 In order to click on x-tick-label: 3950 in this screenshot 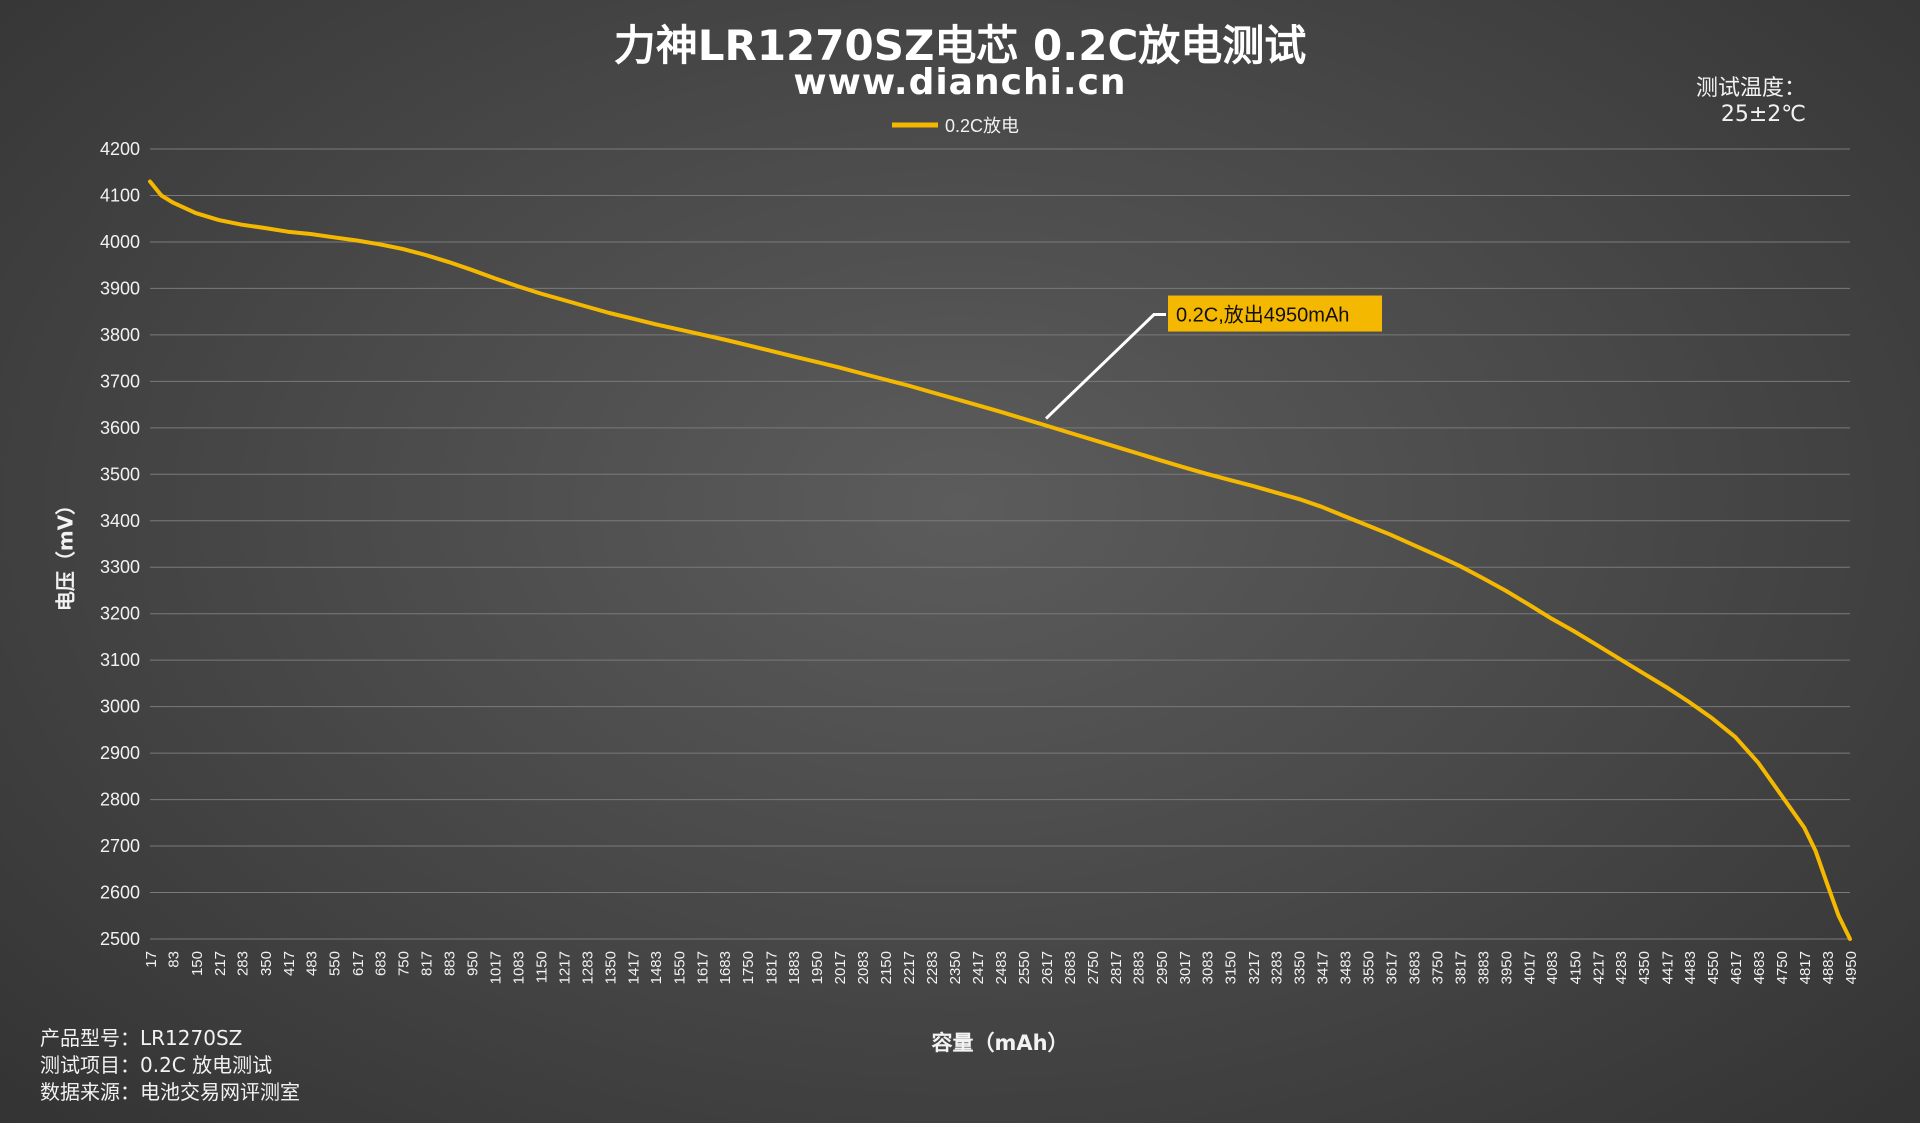, I will do `click(1506, 967)`.